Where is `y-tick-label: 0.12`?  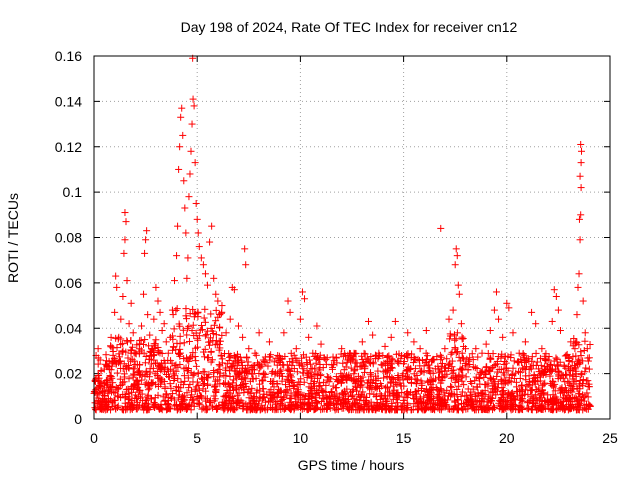 y-tick-label: 0.12 is located at coordinates (68, 147).